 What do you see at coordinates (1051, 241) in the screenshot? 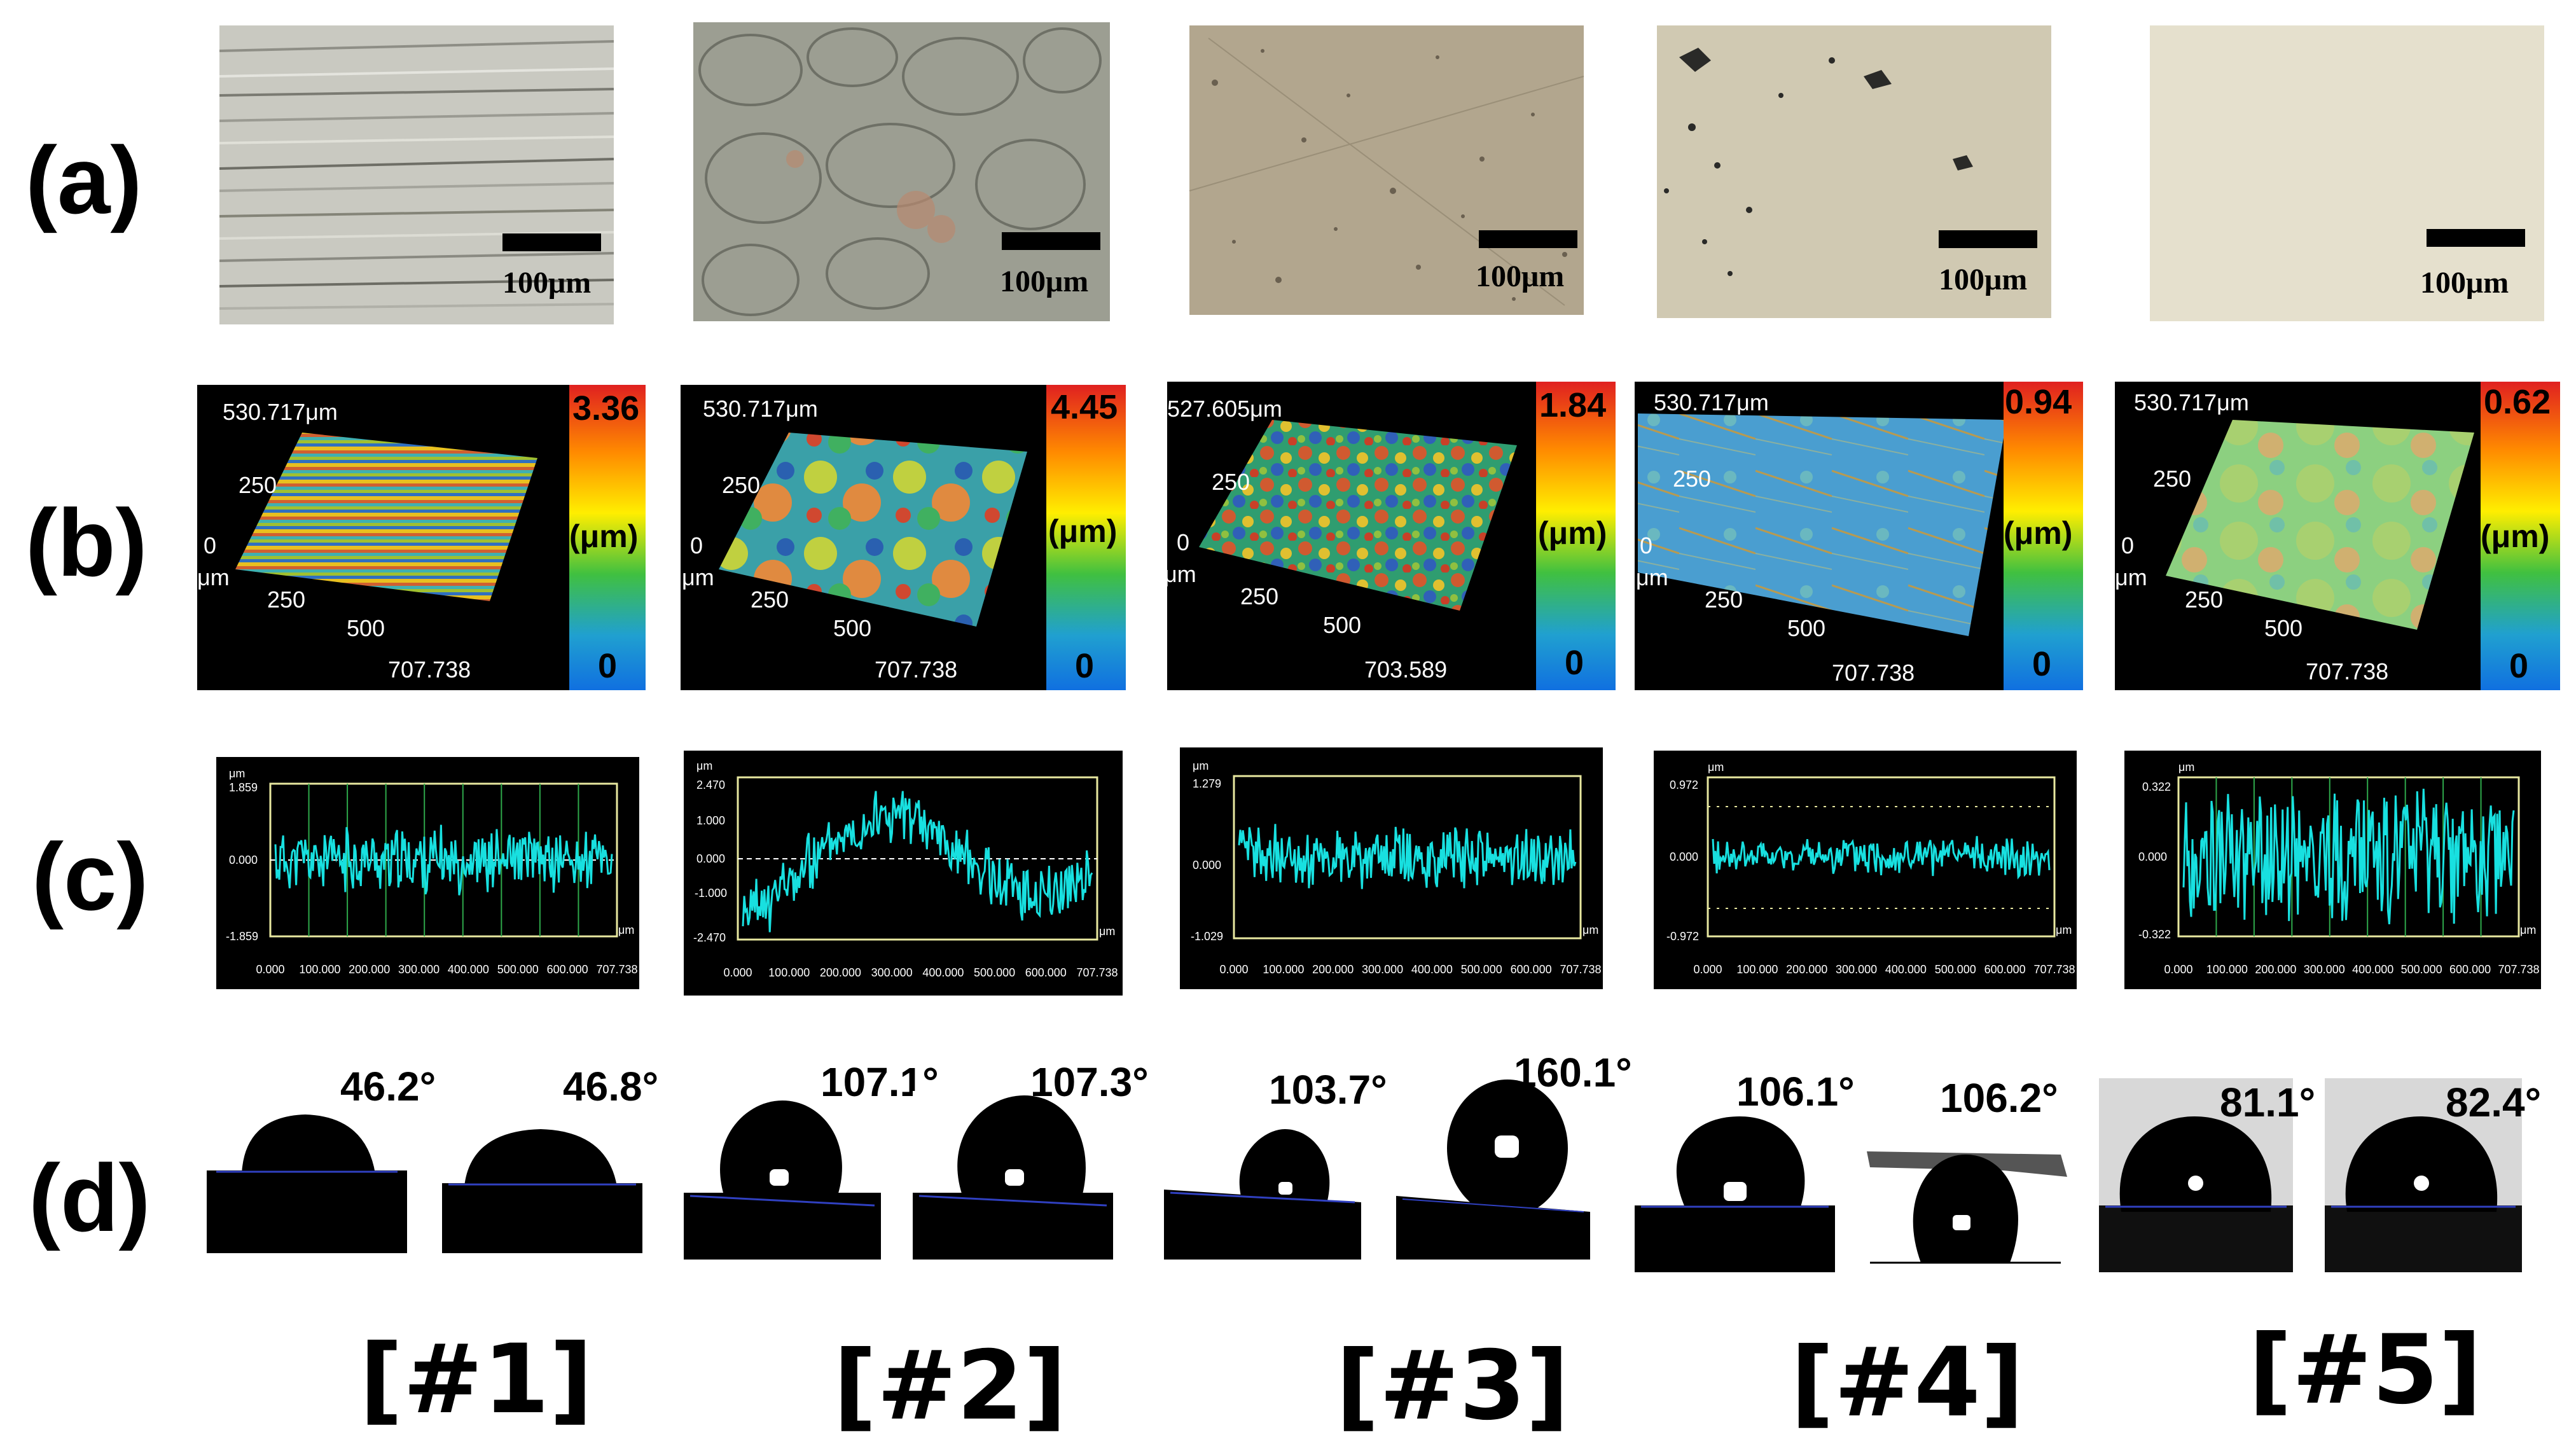
I see `scale-bar` at bounding box center [1051, 241].